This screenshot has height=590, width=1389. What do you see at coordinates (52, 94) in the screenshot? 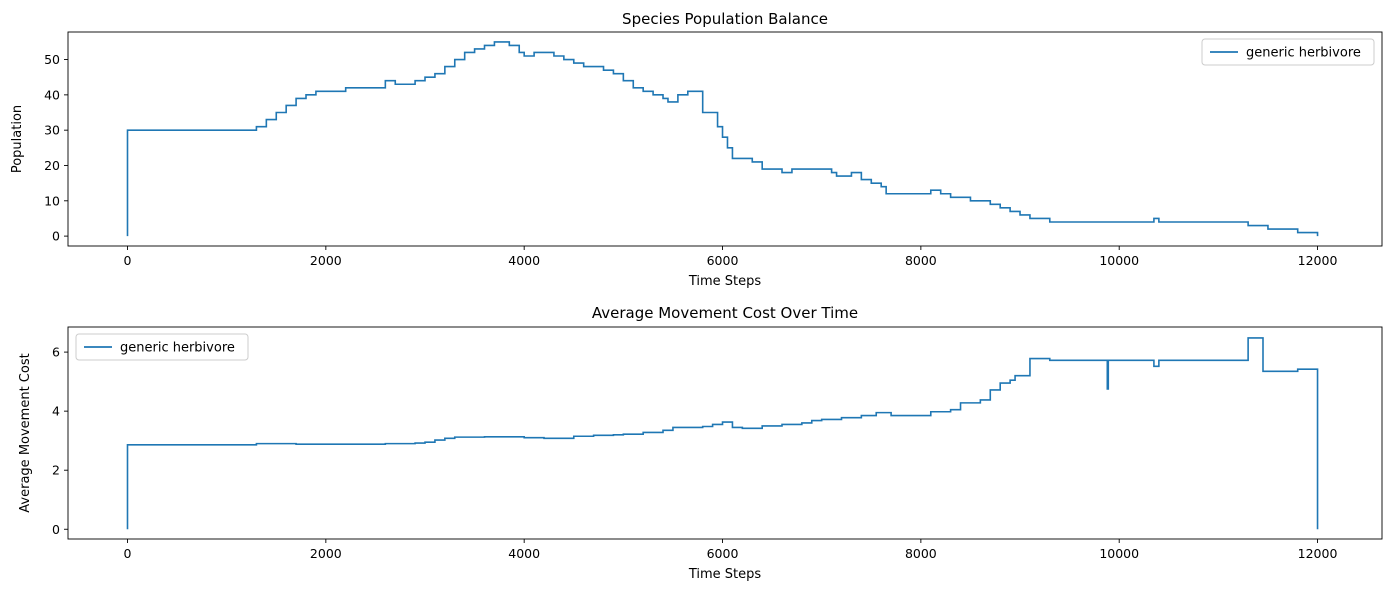
I see `y-tick-label: 40` at bounding box center [52, 94].